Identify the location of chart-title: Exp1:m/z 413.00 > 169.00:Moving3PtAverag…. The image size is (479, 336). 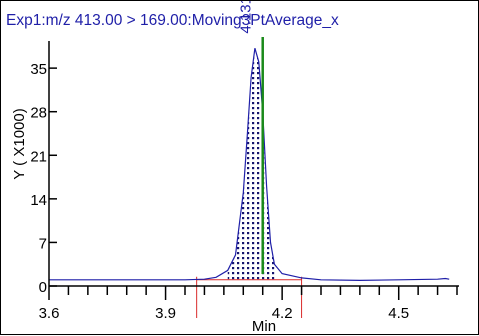
(172, 20).